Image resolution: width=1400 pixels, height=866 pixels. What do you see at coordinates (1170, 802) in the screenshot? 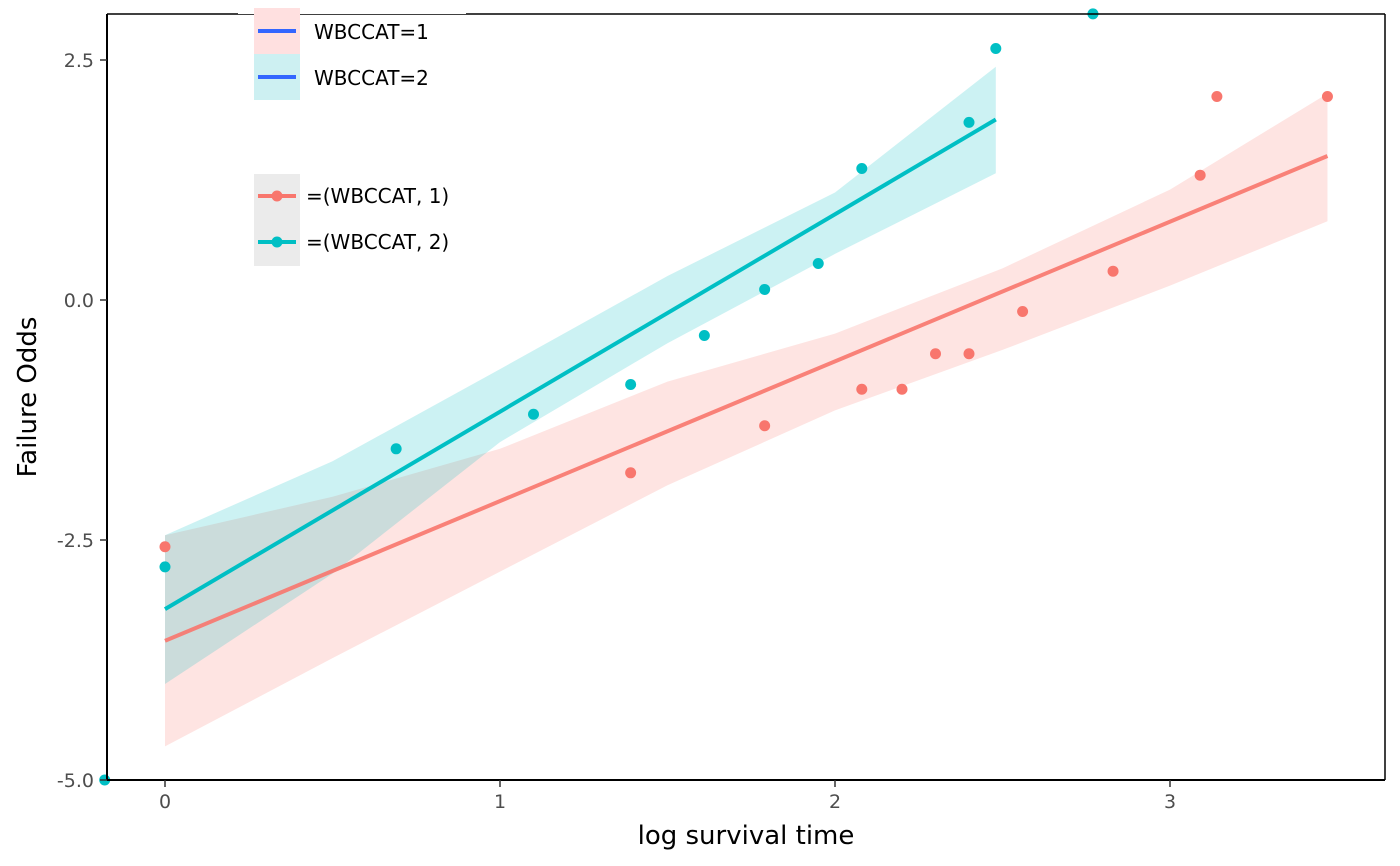
I see `x-tick-label: 3` at bounding box center [1170, 802].